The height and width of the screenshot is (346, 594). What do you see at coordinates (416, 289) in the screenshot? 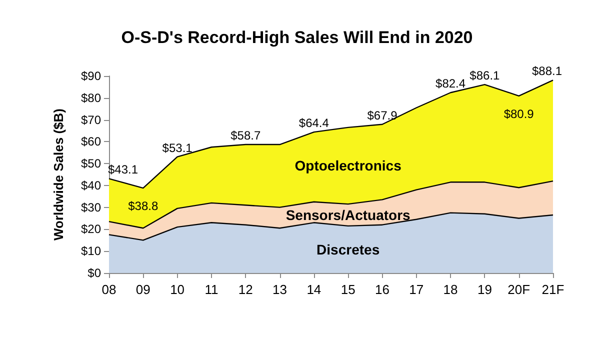
I see `x-tick-label: 17` at bounding box center [416, 289].